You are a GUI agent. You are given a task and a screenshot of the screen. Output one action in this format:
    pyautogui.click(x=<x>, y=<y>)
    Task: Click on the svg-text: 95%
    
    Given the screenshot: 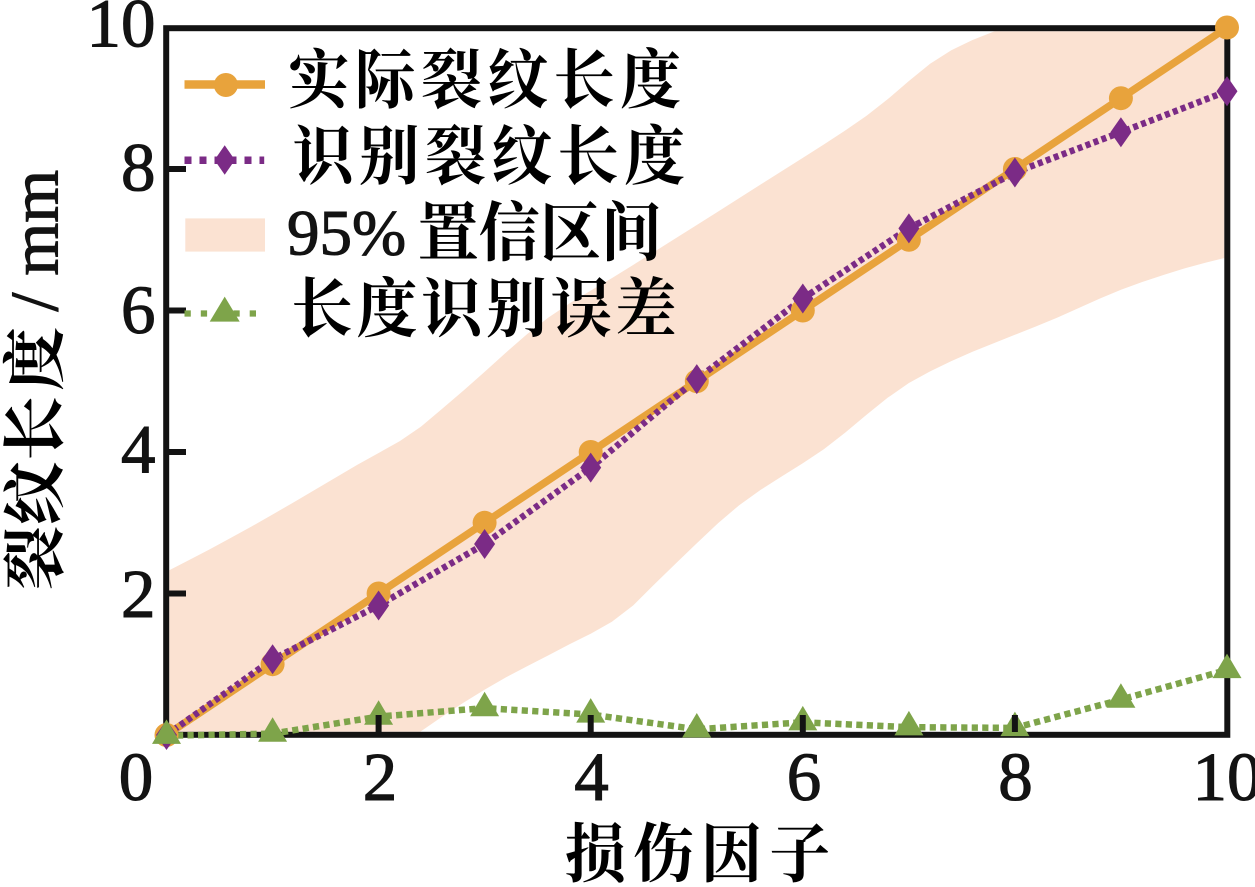 What is the action you would take?
    pyautogui.click(x=346, y=234)
    